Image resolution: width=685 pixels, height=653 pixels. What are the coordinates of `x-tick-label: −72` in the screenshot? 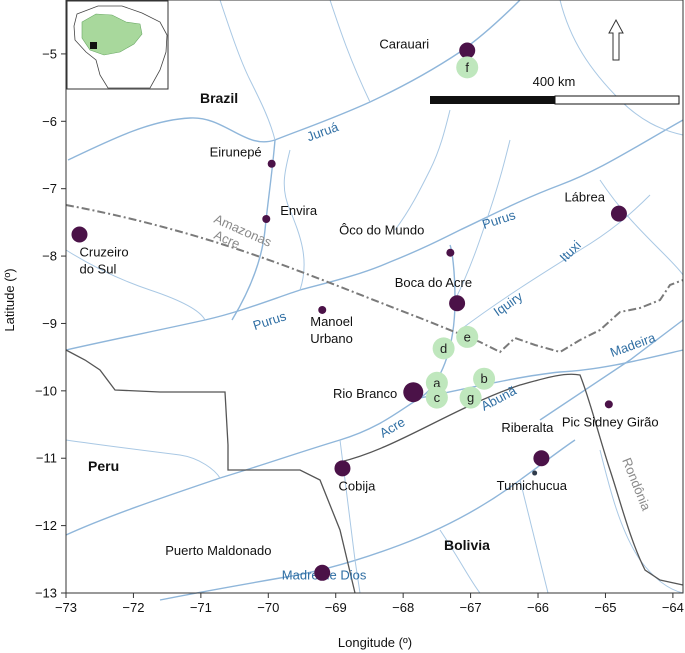 It's located at (133, 607).